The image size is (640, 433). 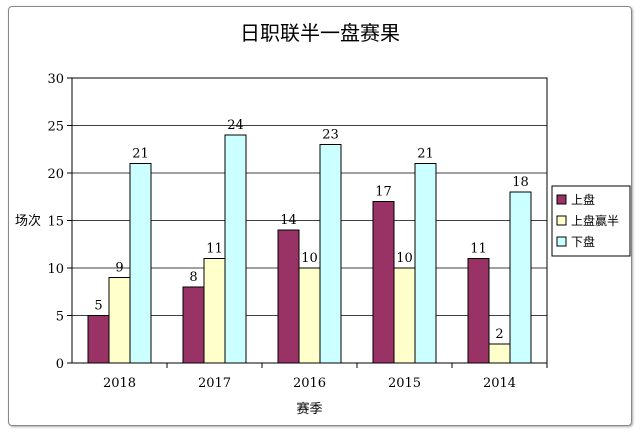 What do you see at coordinates (330, 135) in the screenshot?
I see `data-label: 23` at bounding box center [330, 135].